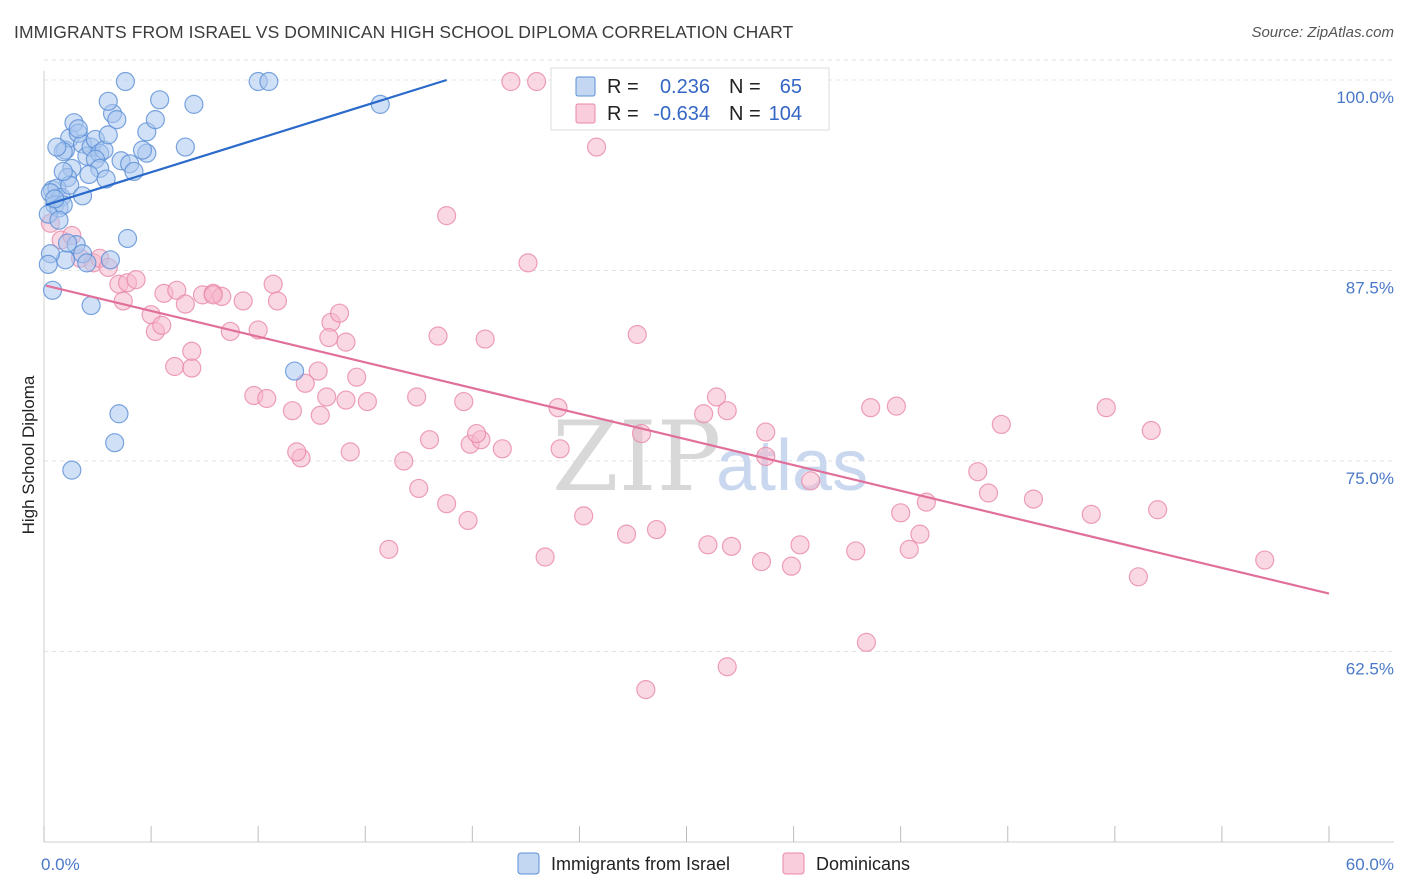  I want to click on series-legend: Immigrants from Israel Dominicans, so click(713, 863).